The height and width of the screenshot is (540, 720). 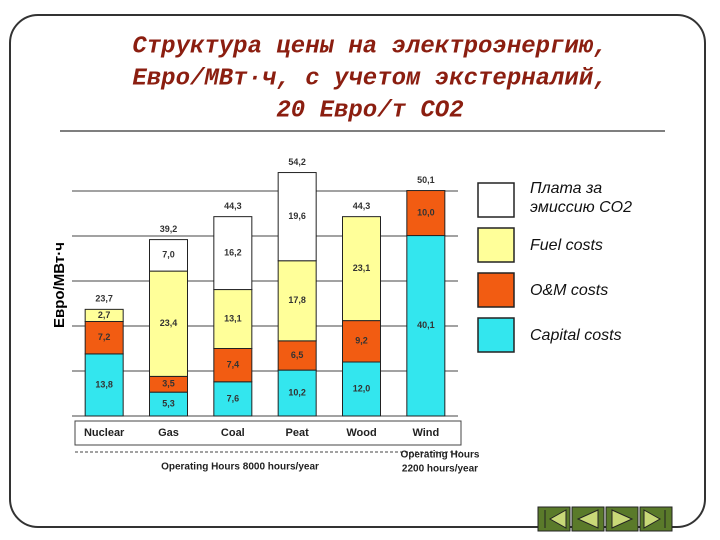 I want to click on value-label: 6,5, so click(x=297, y=355).